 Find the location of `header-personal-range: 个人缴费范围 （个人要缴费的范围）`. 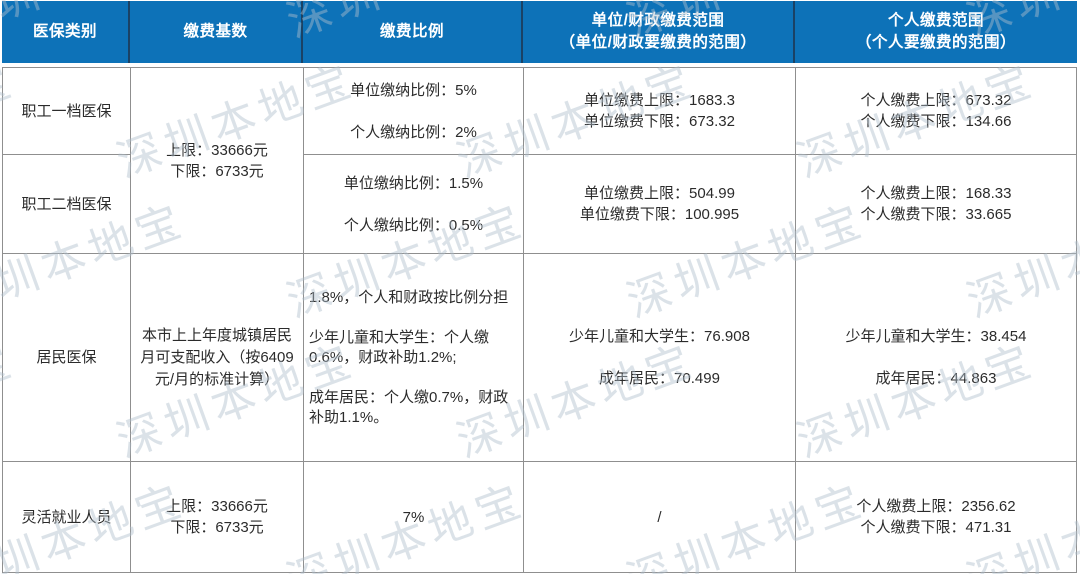

header-personal-range: 个人缴费范围 （个人要缴费的范围） is located at coordinates (935, 31).